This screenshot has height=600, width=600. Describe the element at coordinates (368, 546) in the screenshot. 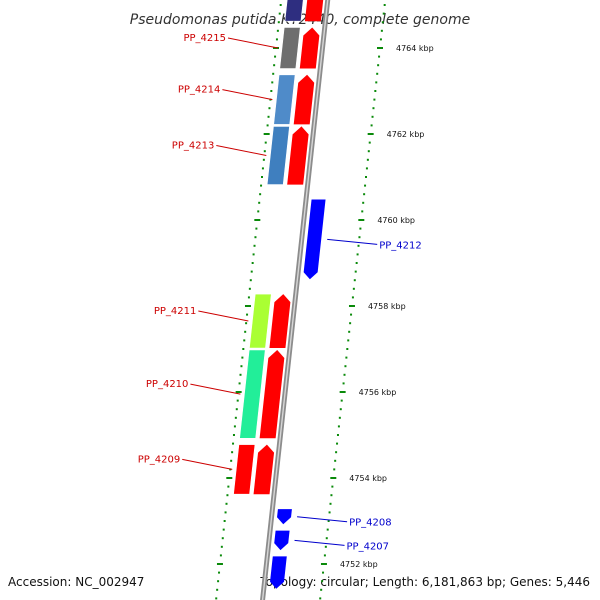

I see `pp-4207-label: PP_4207` at that location.